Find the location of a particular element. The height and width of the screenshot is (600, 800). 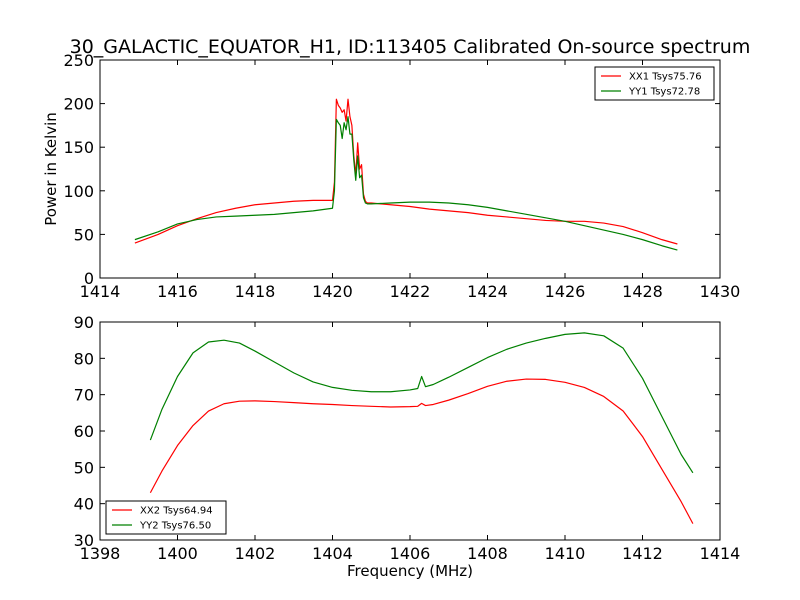

x-tick-label: 1418 is located at coordinates (255, 291).